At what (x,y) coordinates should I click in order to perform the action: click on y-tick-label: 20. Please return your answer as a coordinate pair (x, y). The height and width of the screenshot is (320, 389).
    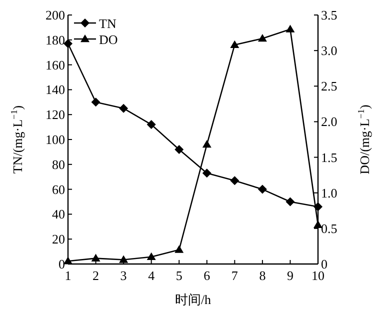
    Looking at the image, I should click on (58, 239).